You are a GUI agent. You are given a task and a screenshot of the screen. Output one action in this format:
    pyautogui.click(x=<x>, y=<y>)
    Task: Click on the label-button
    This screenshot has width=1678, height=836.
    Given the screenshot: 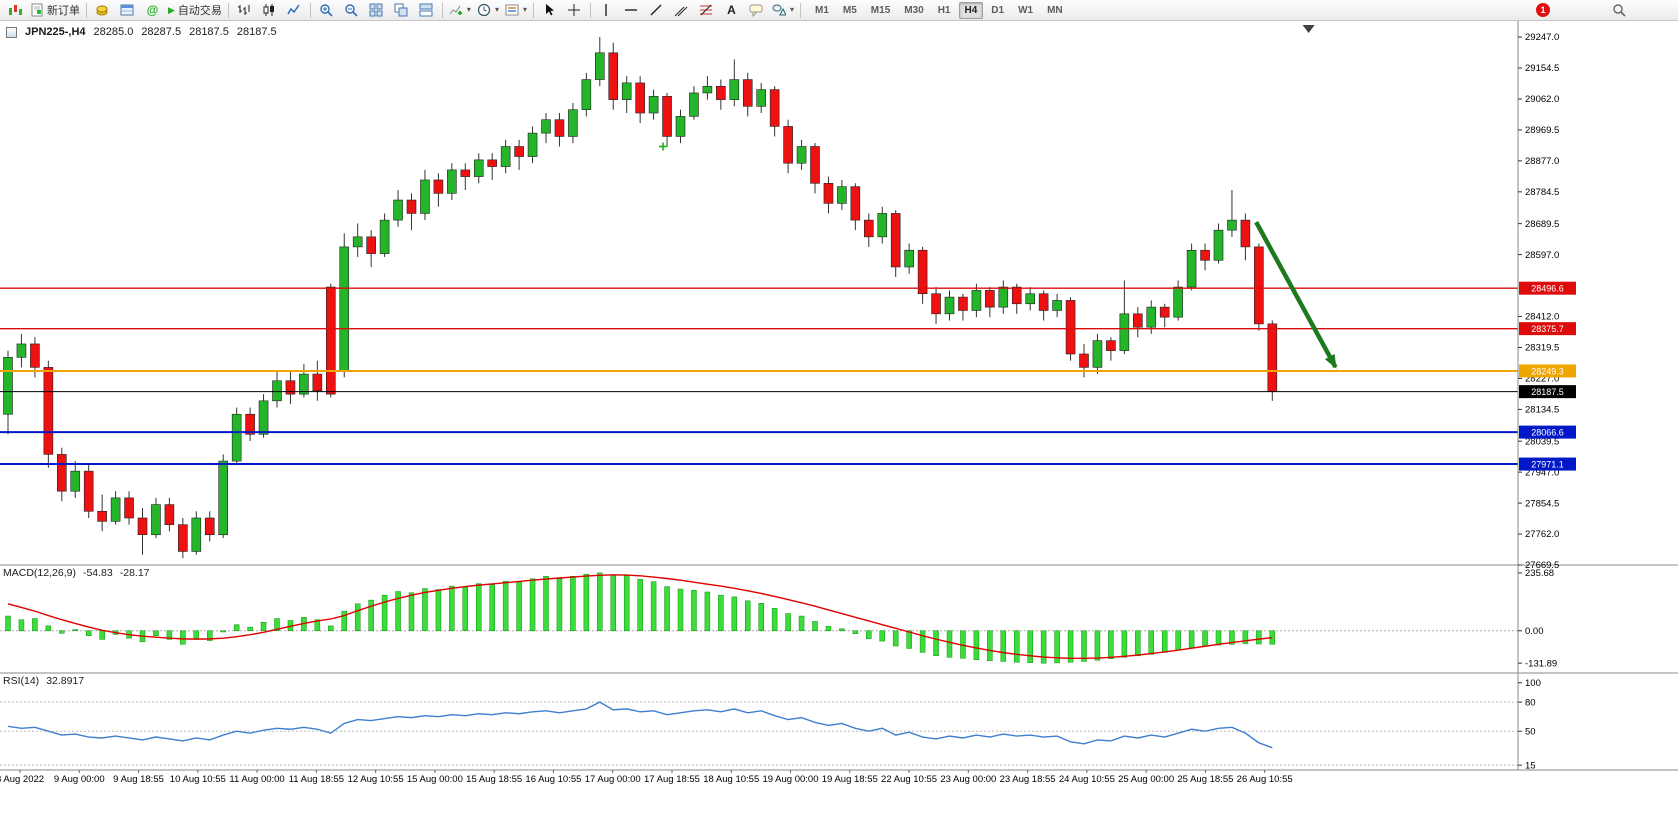 What is the action you would take?
    pyautogui.click(x=756, y=10)
    